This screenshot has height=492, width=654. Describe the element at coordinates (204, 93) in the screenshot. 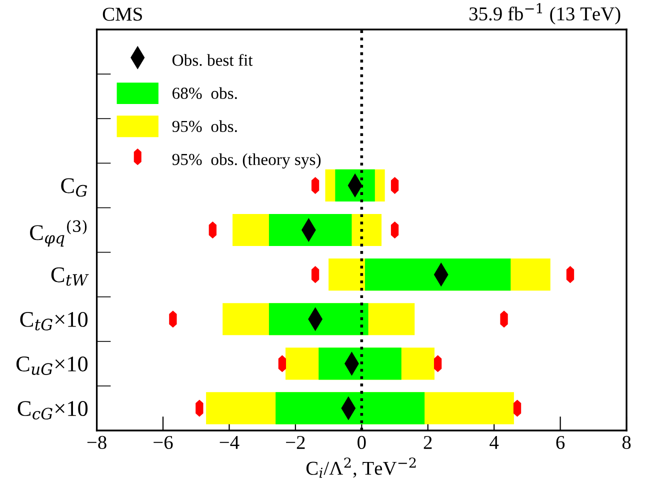

I see `legend-label: 68% obs.` at that location.